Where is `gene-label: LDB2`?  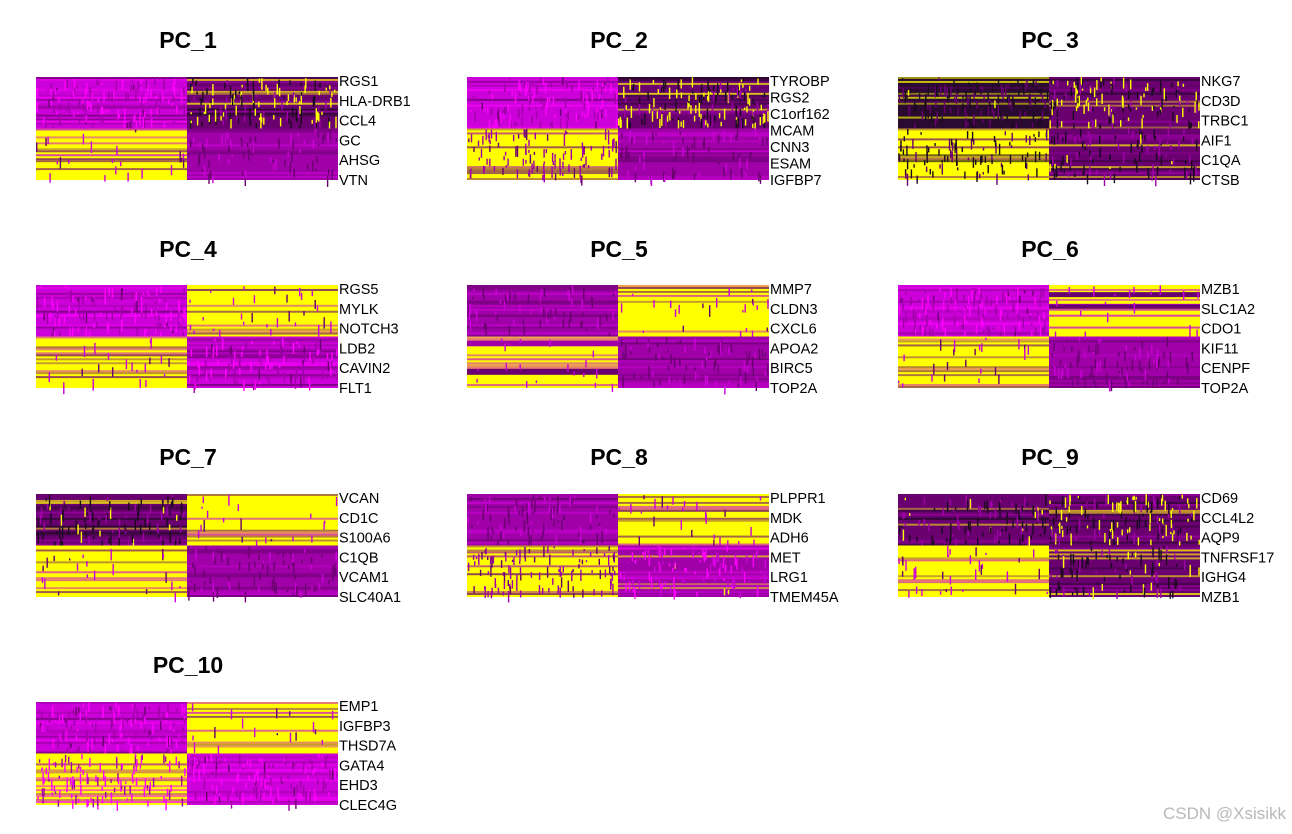 gene-label: LDB2 is located at coordinates (357, 349).